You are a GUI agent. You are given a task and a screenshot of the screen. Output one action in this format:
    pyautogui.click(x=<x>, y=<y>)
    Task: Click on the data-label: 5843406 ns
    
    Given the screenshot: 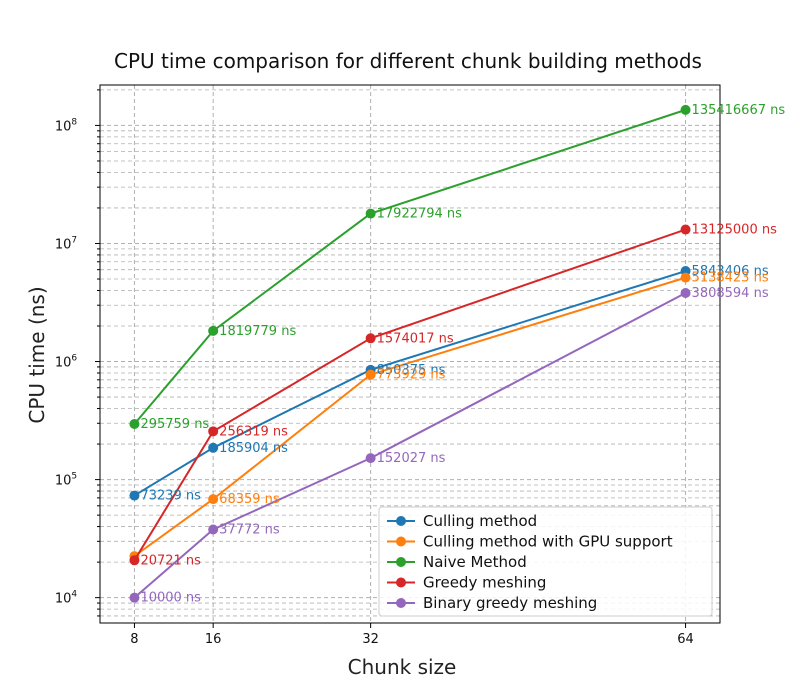 What is the action you would take?
    pyautogui.click(x=730, y=271)
    